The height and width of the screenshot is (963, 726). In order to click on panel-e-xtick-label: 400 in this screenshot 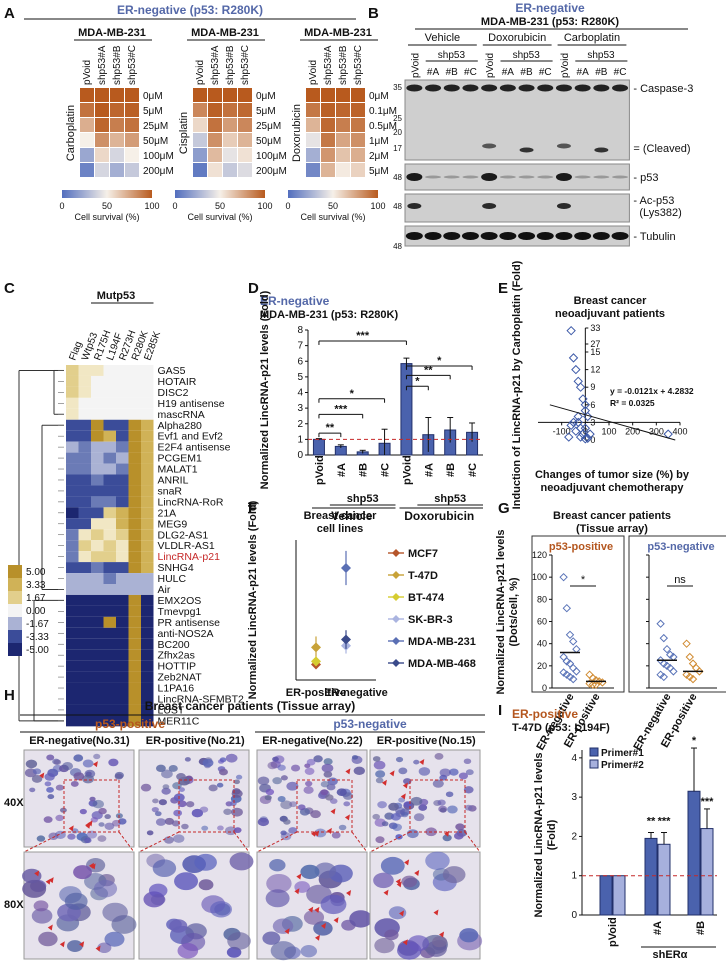, I will do `click(679, 431)`.